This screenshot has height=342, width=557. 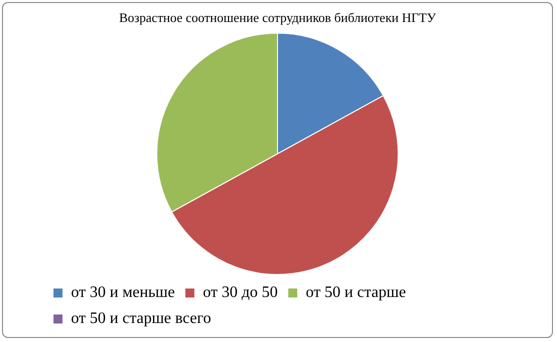 I want to click on legend-label: от 30 и меньше, so click(x=123, y=293).